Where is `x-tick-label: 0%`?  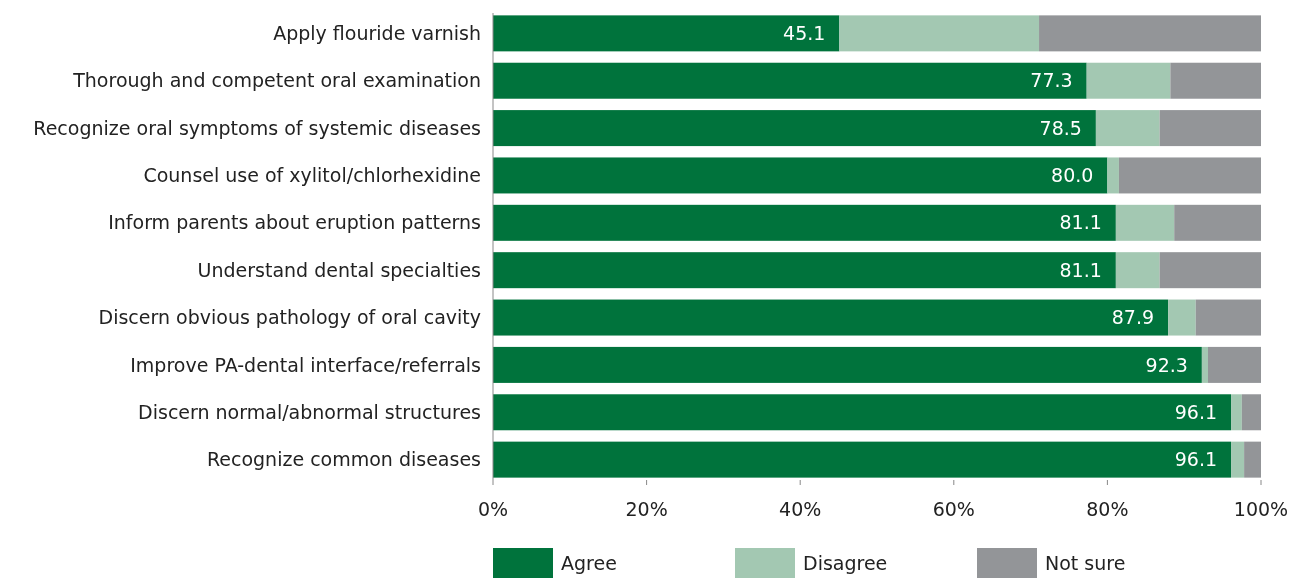
x-tick-label: 0% is located at coordinates (493, 509).